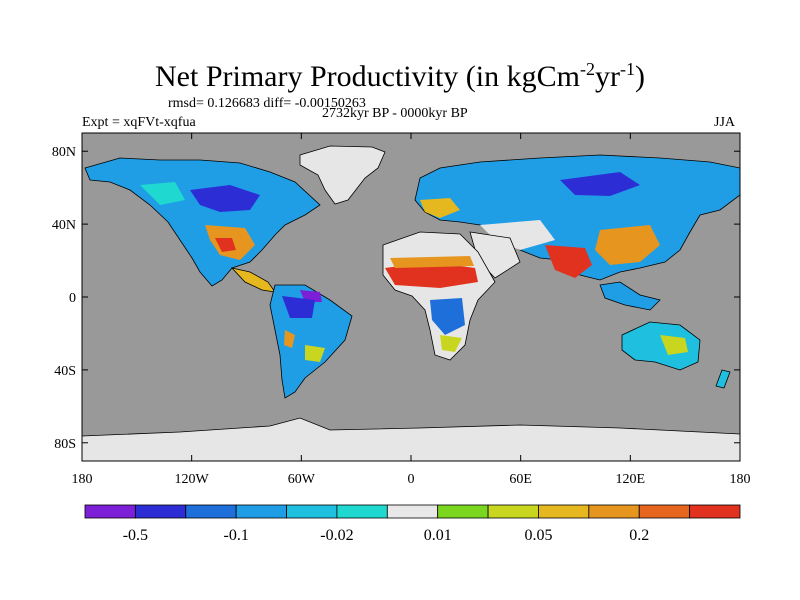 The image size is (800, 600). Describe the element at coordinates (451, 343) in the screenshot. I see `africa-green` at that location.